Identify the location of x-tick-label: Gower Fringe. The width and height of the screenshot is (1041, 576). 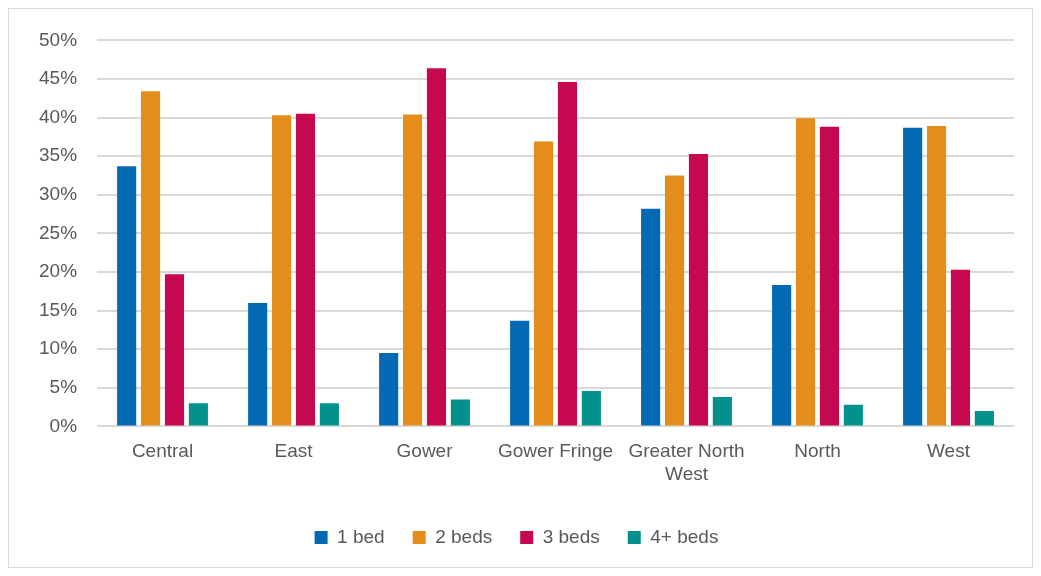
(555, 451).